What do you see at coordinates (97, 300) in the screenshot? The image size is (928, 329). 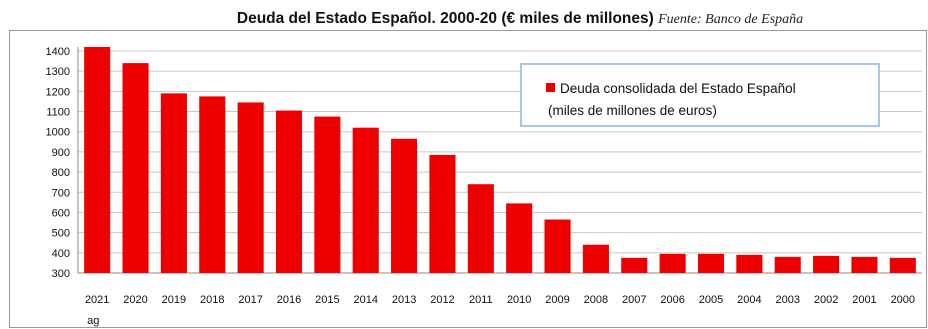 I see `x-tick-label: 2021` at bounding box center [97, 300].